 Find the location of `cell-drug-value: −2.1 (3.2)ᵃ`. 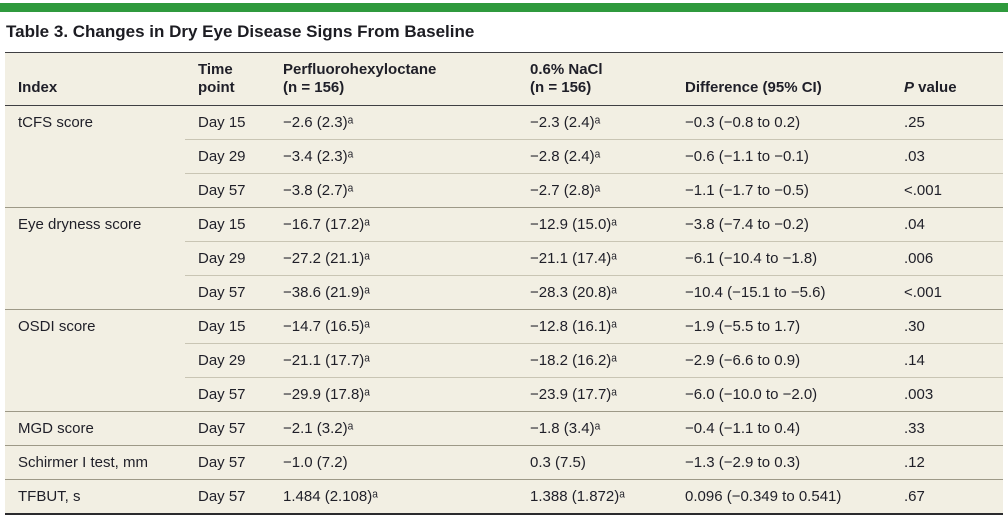

cell-drug-value: −2.1 (3.2)ᵃ is located at coordinates (393, 428).